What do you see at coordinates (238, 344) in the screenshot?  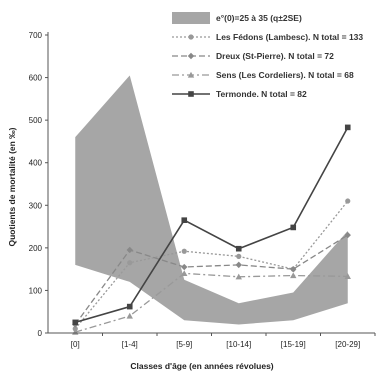 I see `x-tick-label: [10-14]` at bounding box center [238, 344].